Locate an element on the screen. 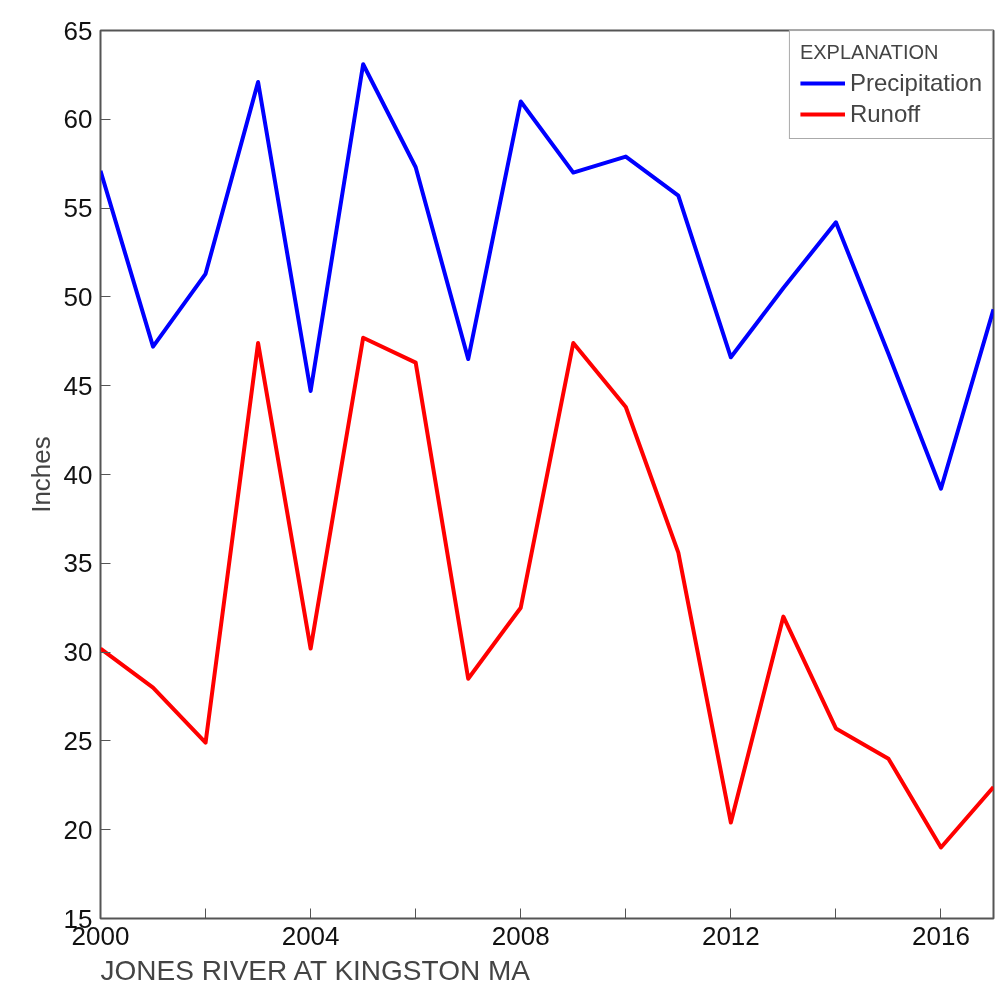  legend-title: EXPLANATION is located at coordinates (869, 52).